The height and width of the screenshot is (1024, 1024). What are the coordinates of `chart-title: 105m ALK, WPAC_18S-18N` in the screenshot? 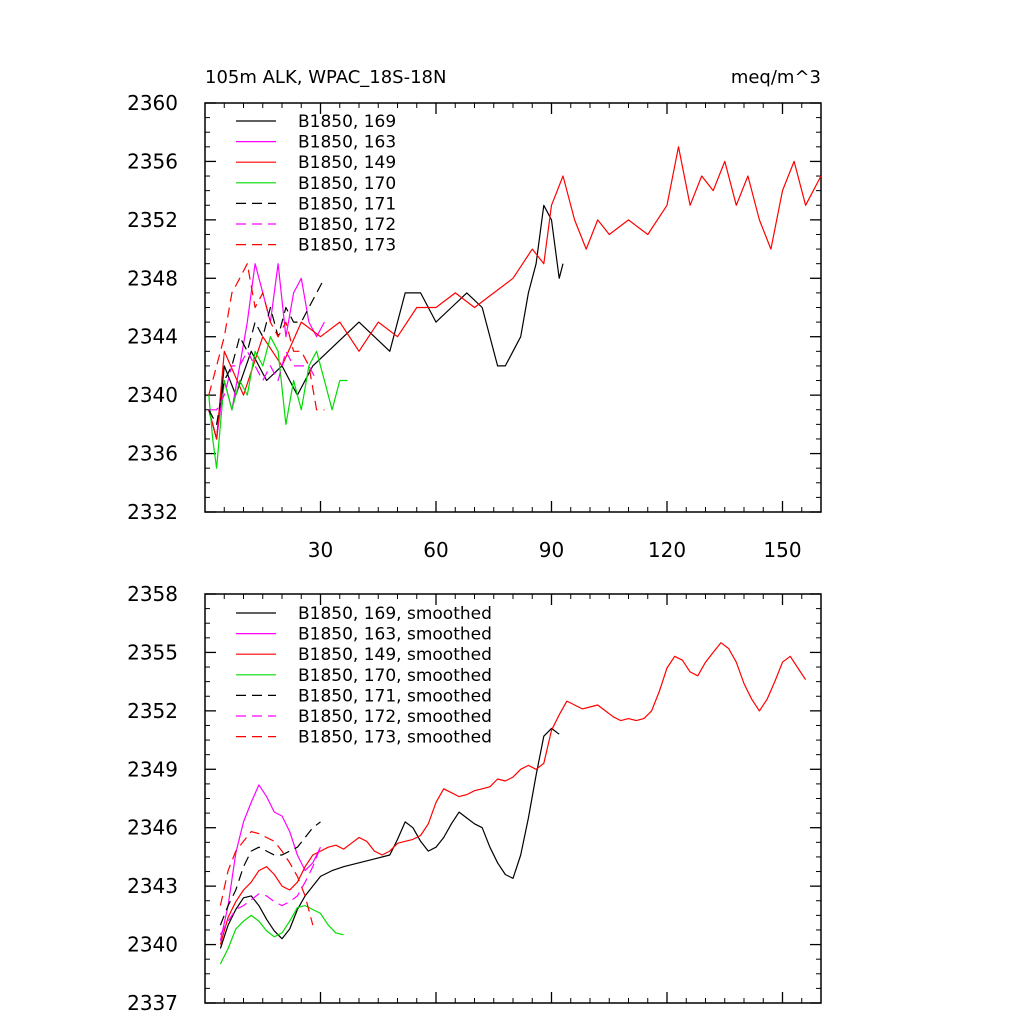 It's located at (325, 77).